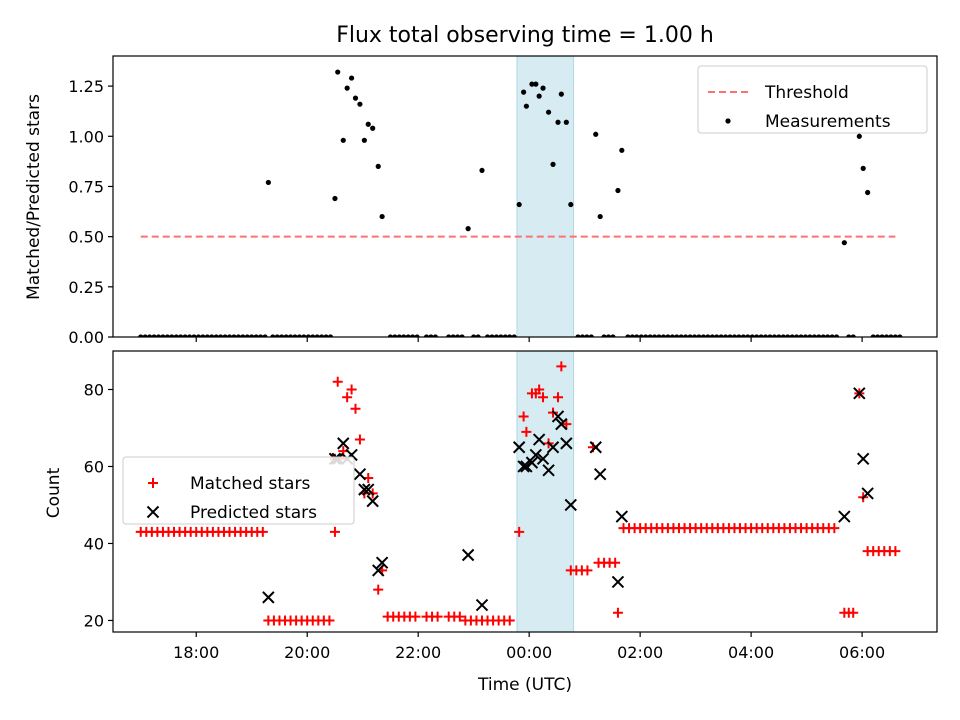  I want to click on legend-label: Threshold, so click(806, 93).